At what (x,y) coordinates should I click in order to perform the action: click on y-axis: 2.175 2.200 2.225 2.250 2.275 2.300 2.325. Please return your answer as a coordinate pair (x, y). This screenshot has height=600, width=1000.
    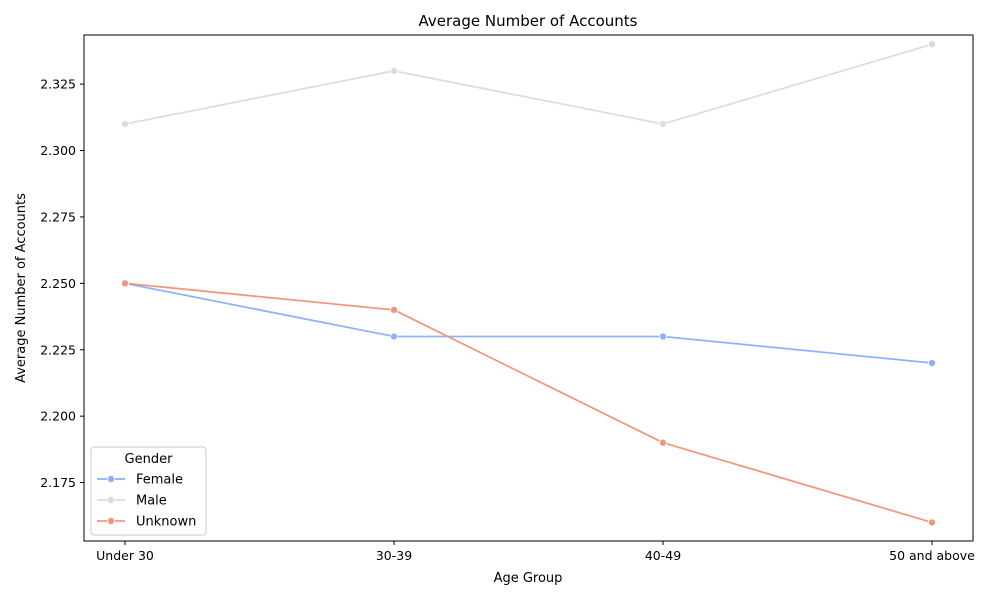
    Looking at the image, I should click on (62, 283).